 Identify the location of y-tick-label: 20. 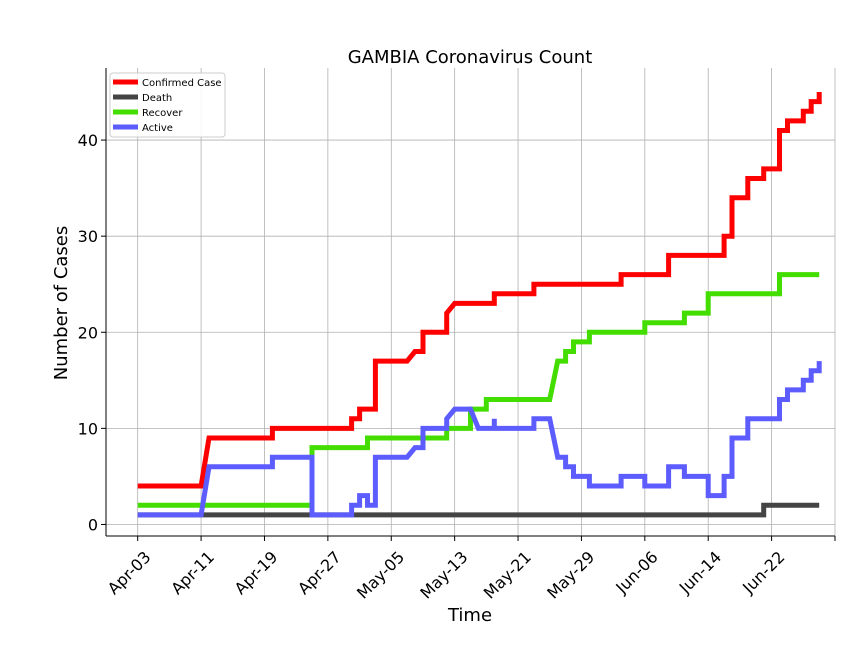
(88, 332).